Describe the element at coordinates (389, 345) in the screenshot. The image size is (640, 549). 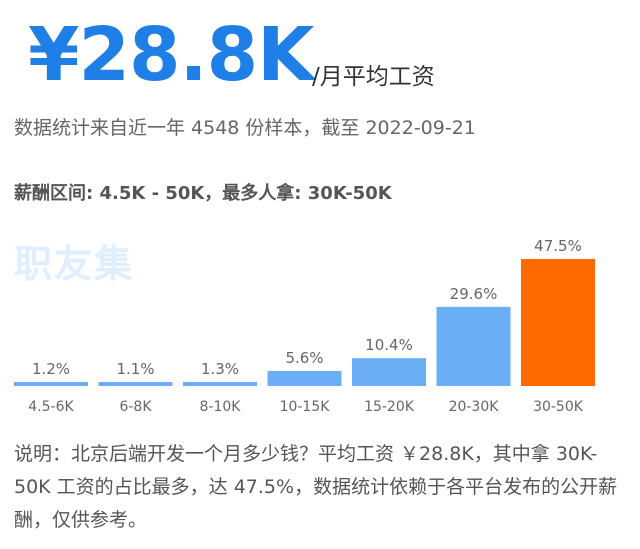
I see `value-label: 10.4%` at that location.